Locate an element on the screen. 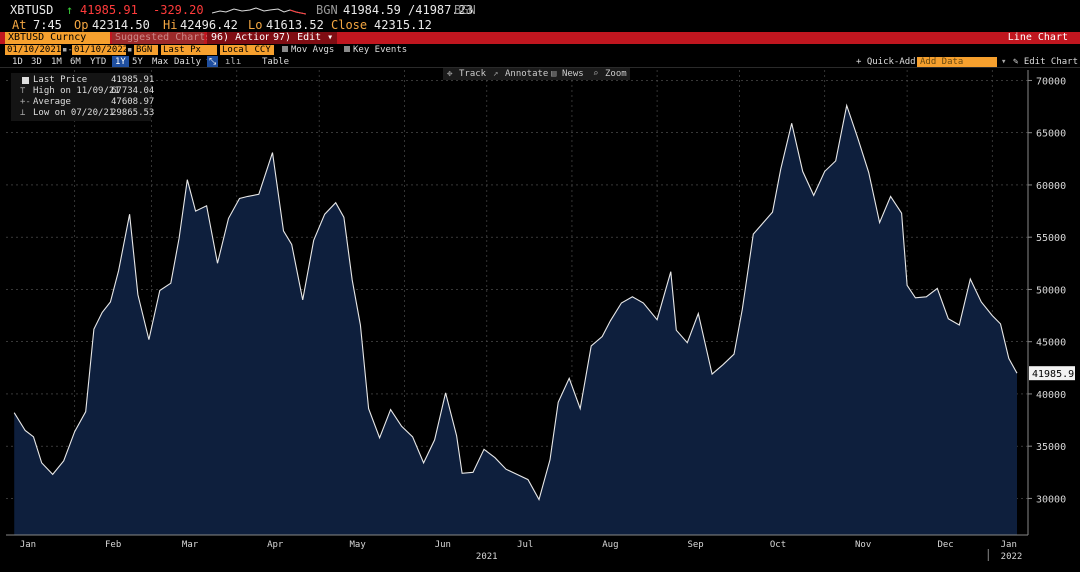 Image resolution: width=1080 pixels, height=572 pixels. high-value: 42496.42 is located at coordinates (209, 25).